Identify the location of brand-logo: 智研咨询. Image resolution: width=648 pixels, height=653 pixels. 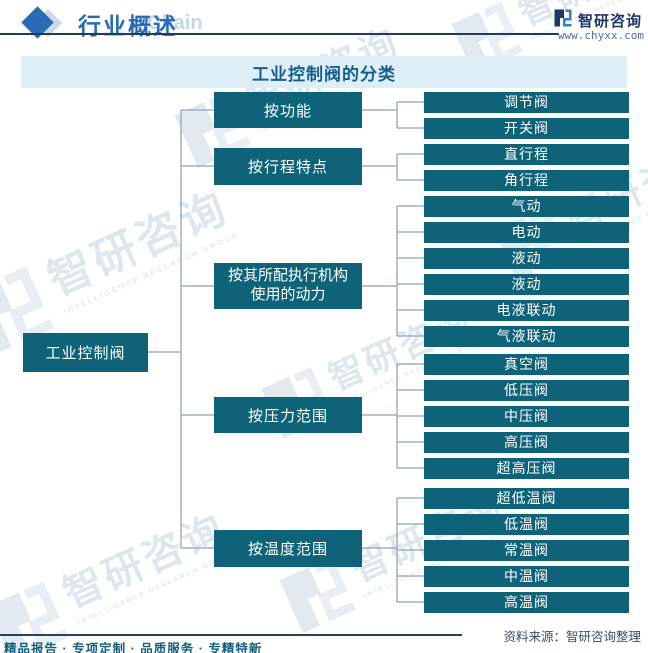
(597, 20).